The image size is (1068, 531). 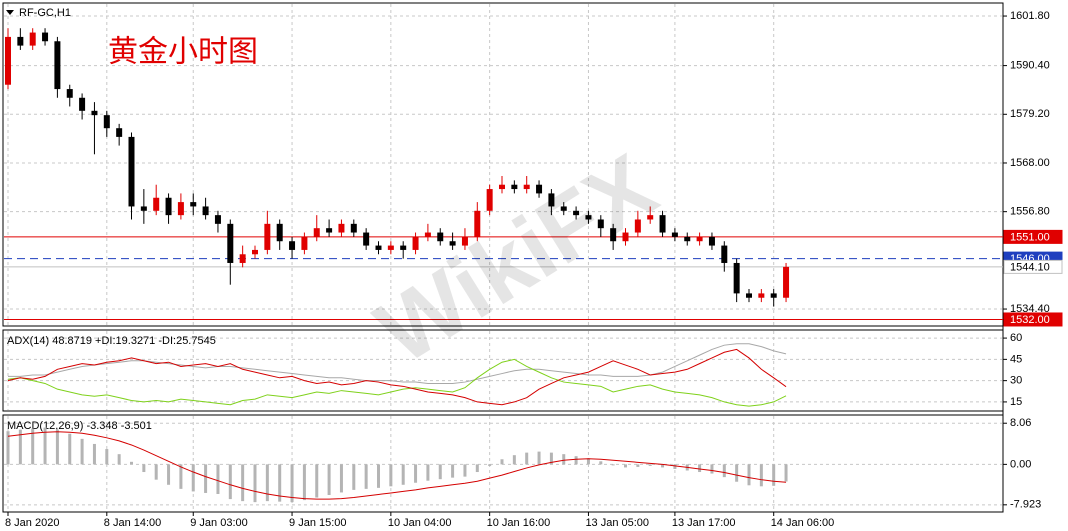 What do you see at coordinates (397, 465) in the screenshot?
I see `signal-line` at bounding box center [397, 465].